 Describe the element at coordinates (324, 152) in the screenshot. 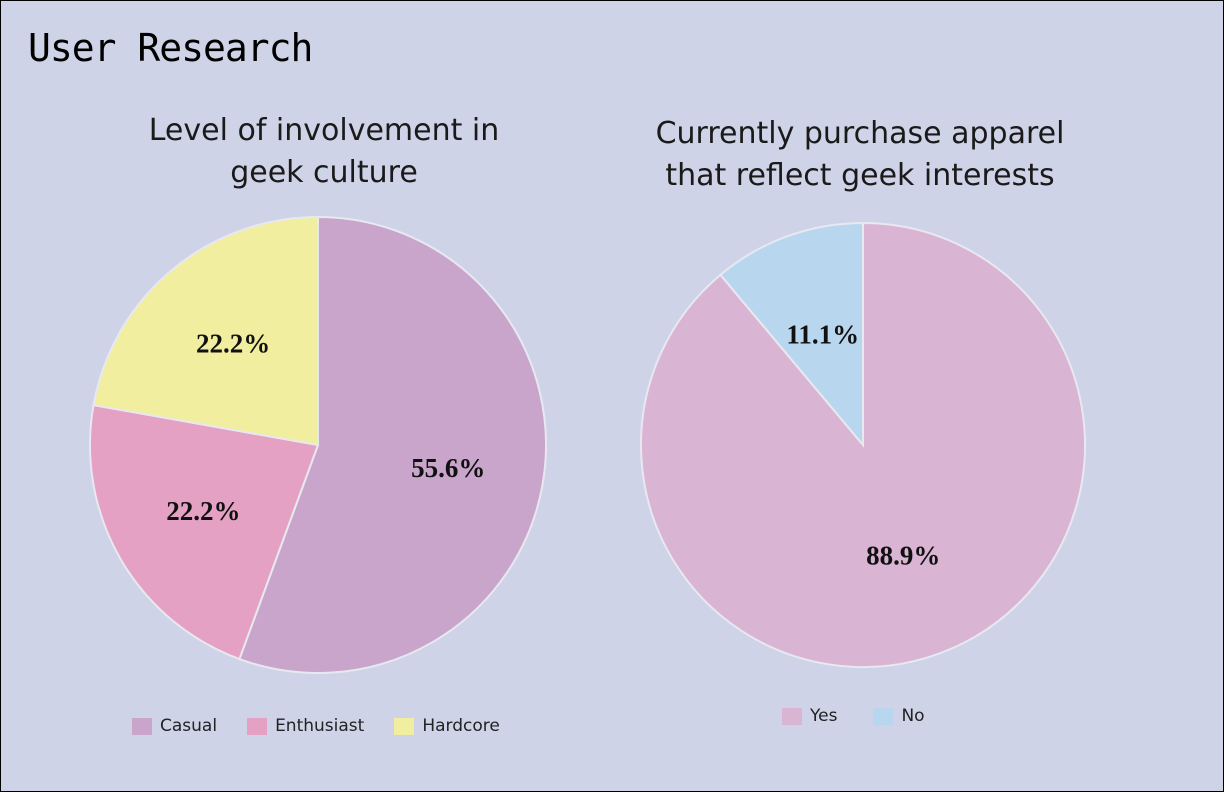

I see `chart-title-involvement: Level of involvement in geek culture` at that location.